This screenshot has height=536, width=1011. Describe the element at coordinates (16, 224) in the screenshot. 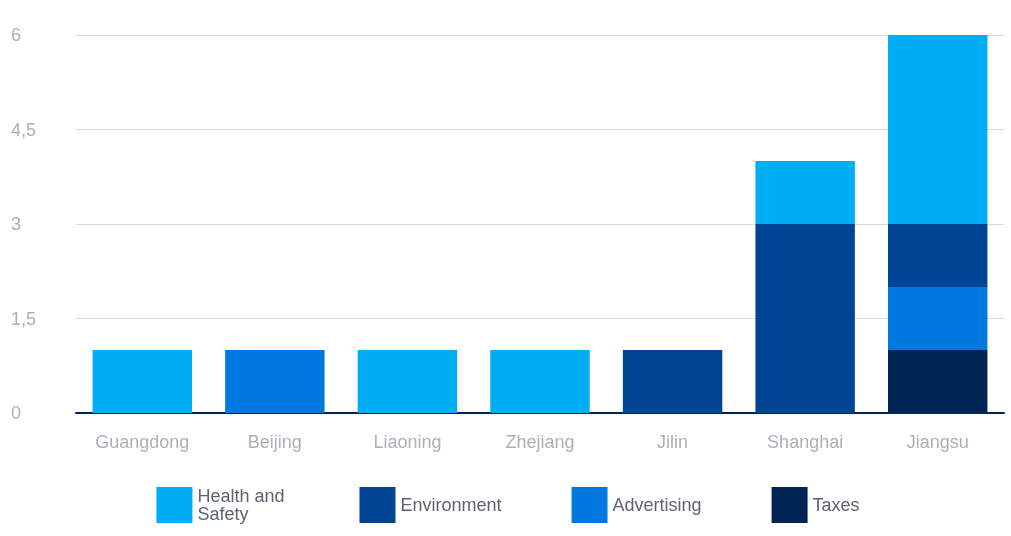

I see `y-tick-label: 3` at that location.